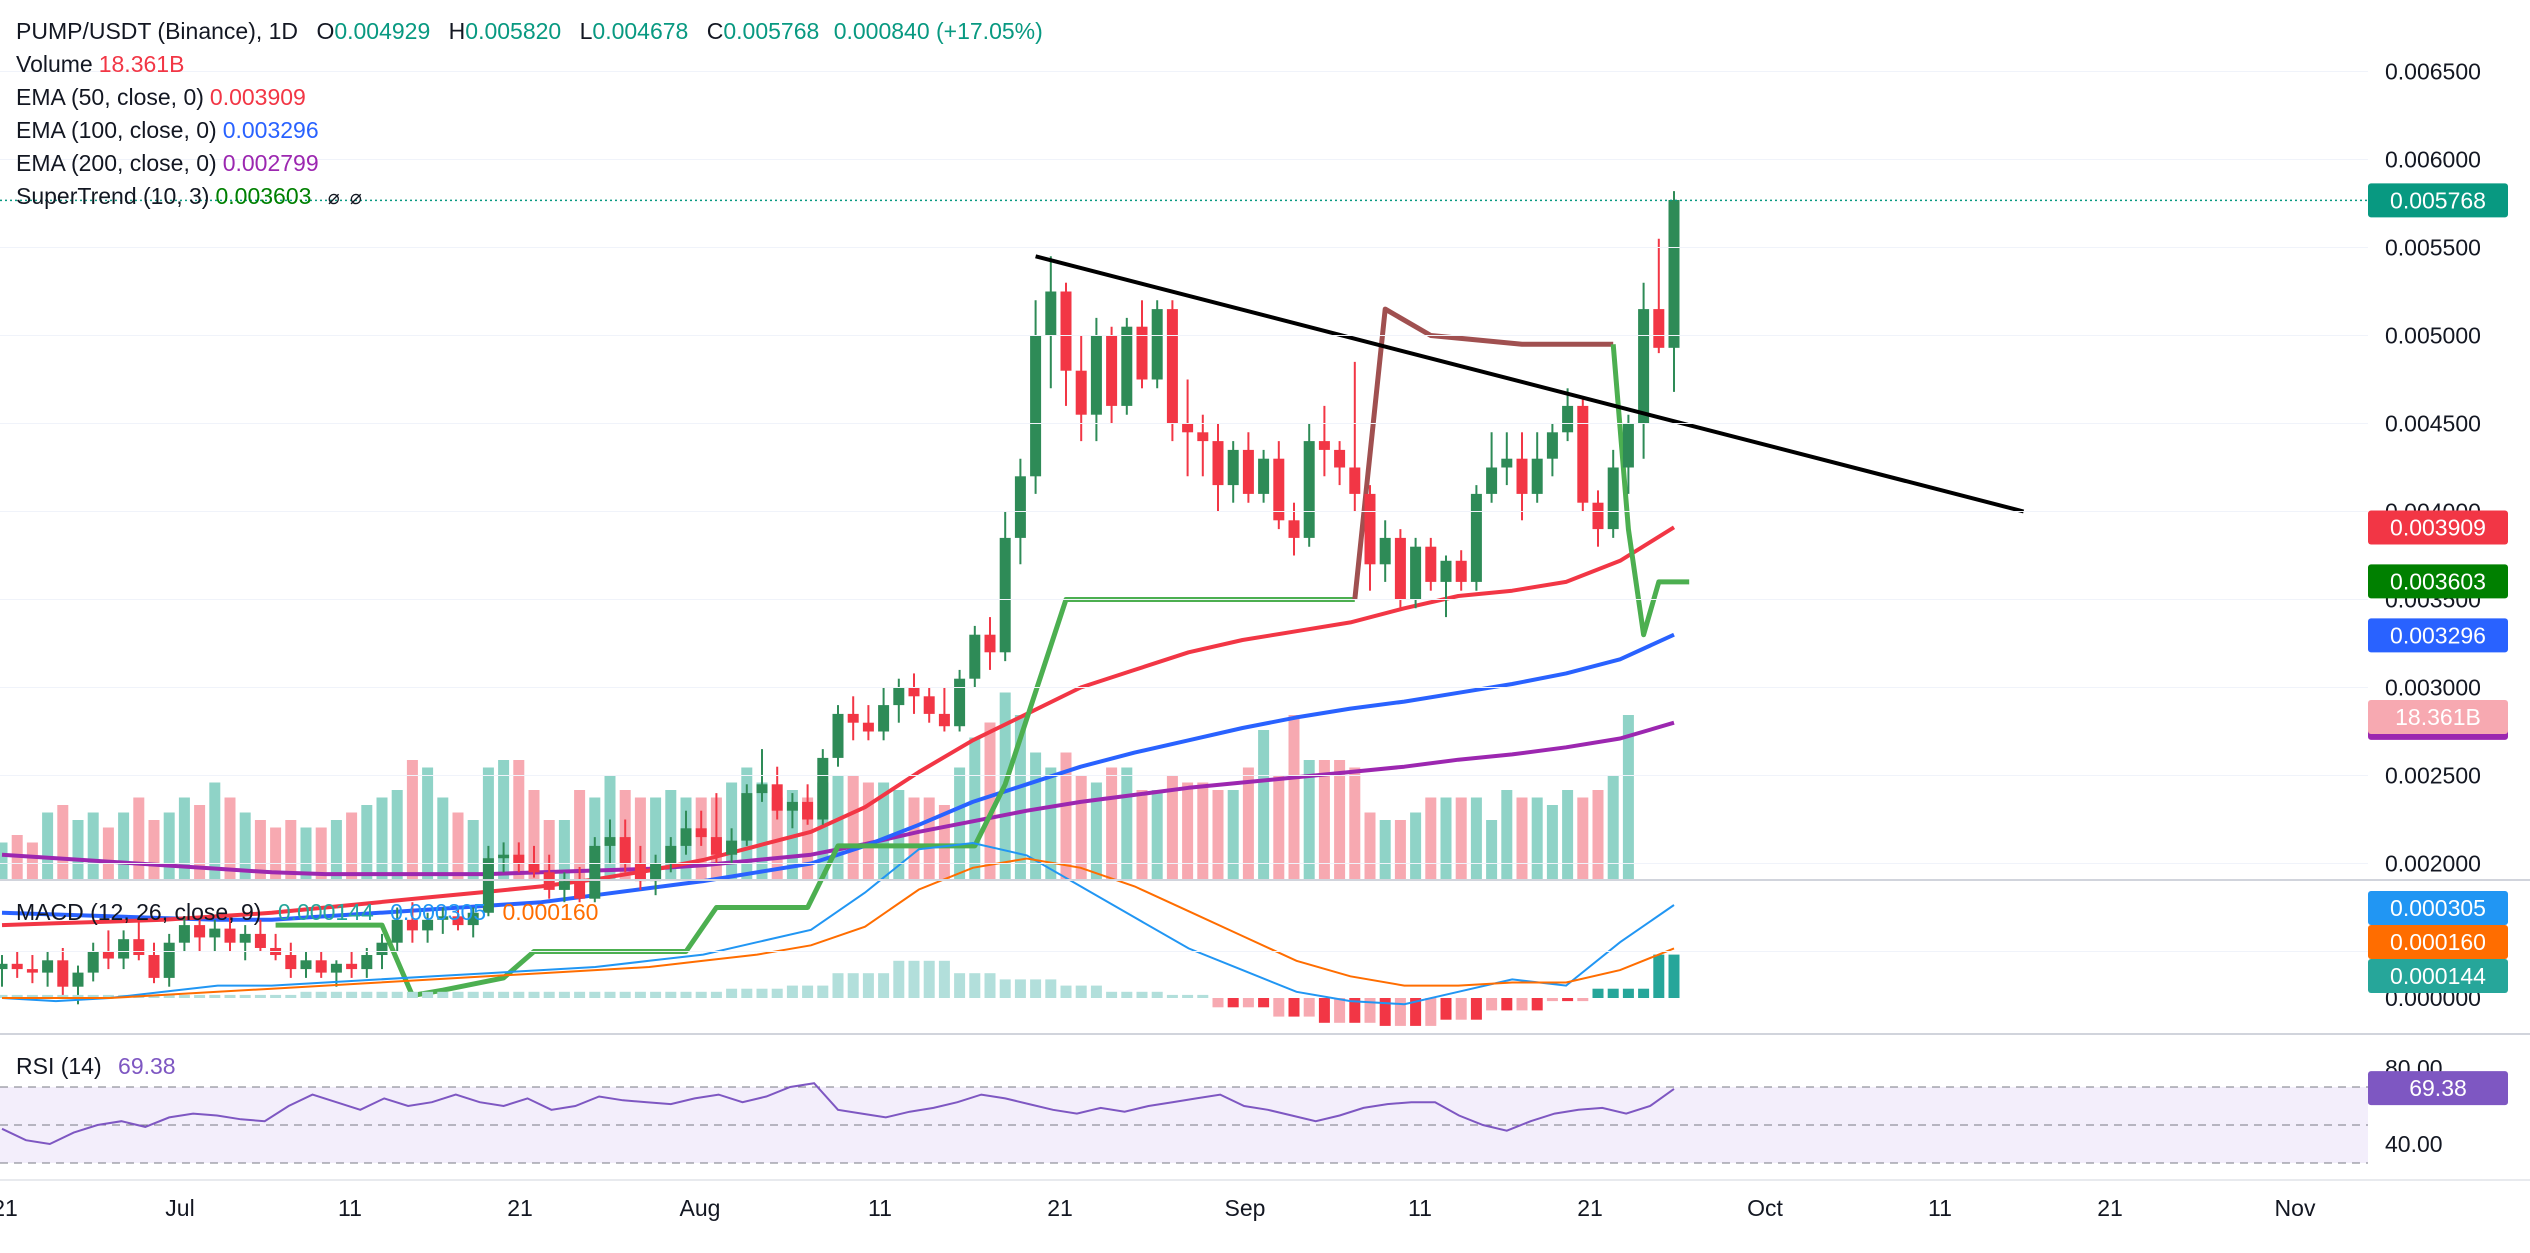 Image resolution: width=2530 pixels, height=1253 pixels. I want to click on time-tick-label: 21, so click(1060, 1208).